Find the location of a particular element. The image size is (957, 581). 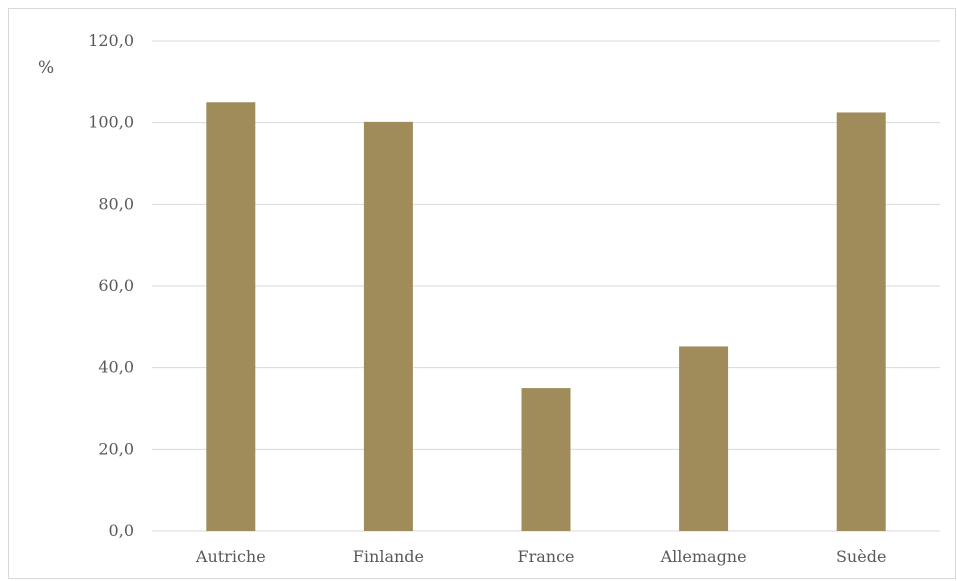

x-tick-label: Finlande is located at coordinates (388, 556).